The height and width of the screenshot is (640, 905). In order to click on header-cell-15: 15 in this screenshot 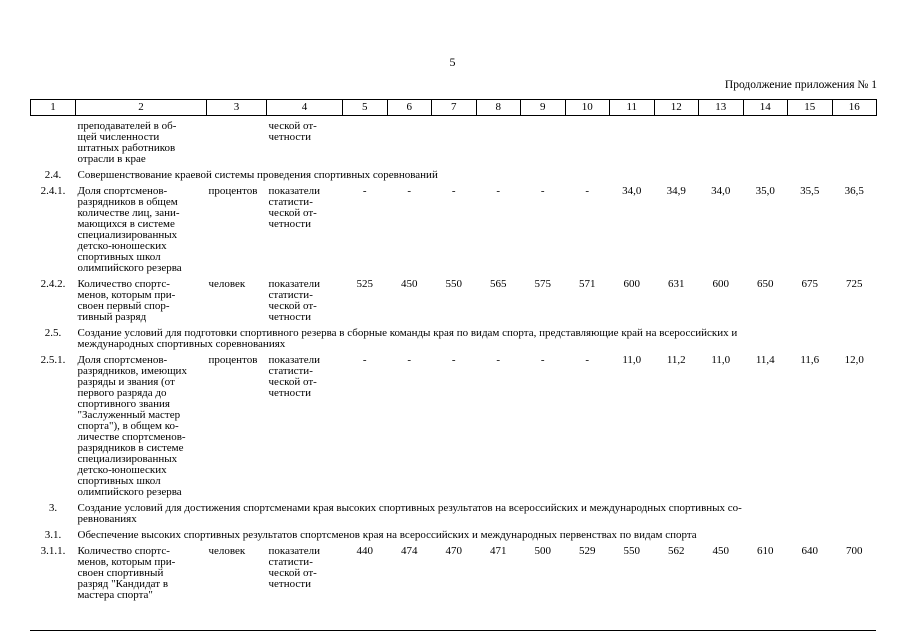, I will do `click(810, 107)`.